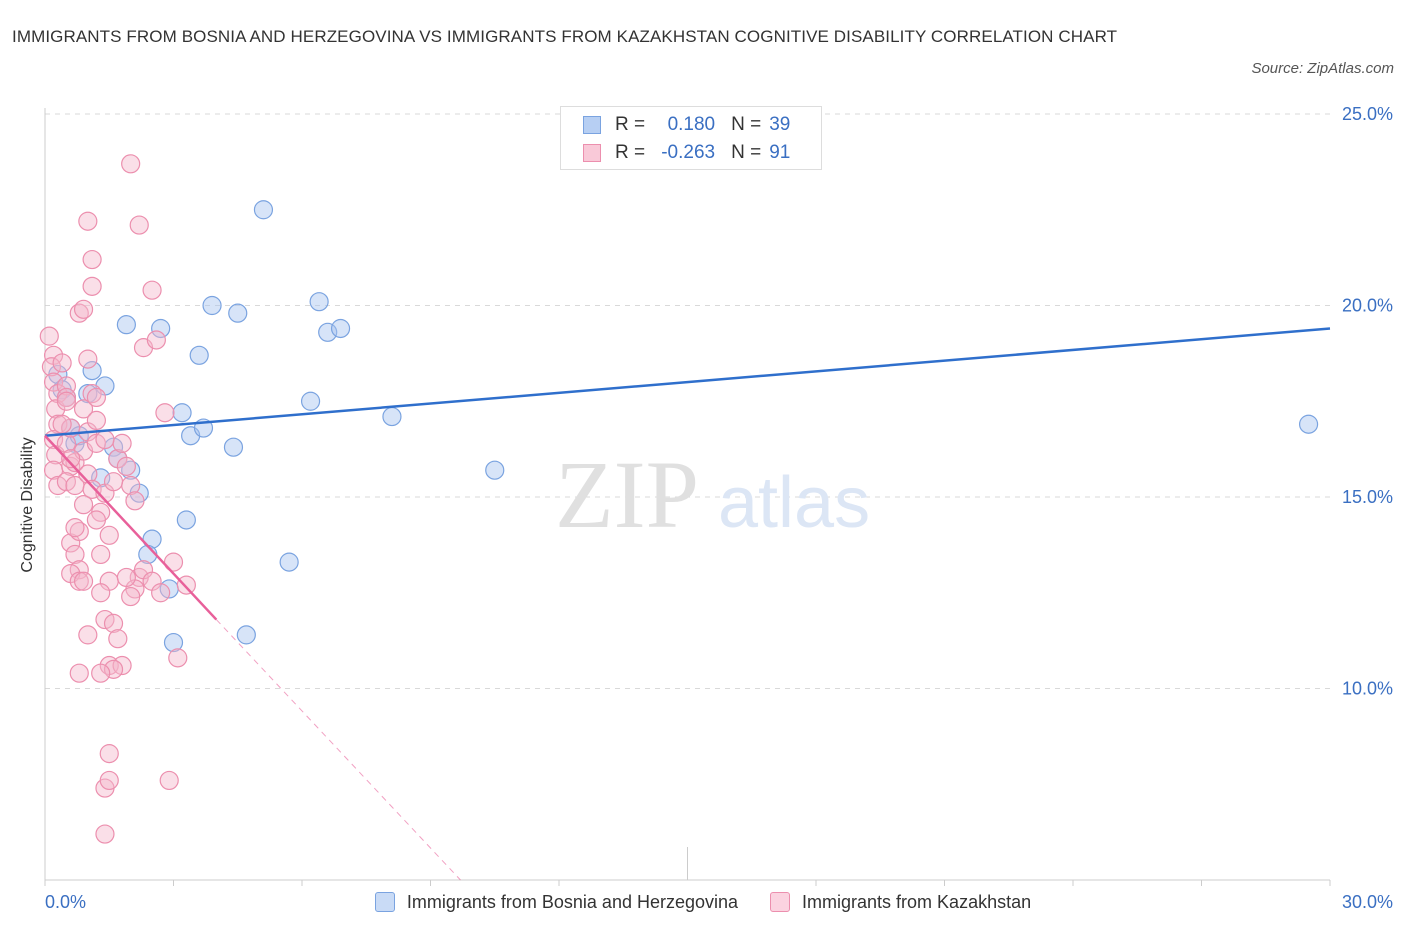 Image resolution: width=1406 pixels, height=930 pixels. I want to click on x-tick-label-0: 0.0%, so click(65, 902).